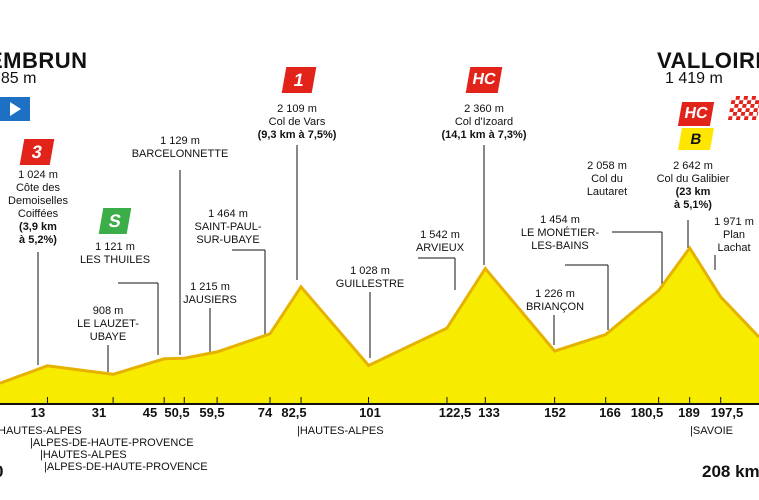 The width and height of the screenshot is (759, 500). I want to click on alt-text: 1 454 m, so click(560, 220).